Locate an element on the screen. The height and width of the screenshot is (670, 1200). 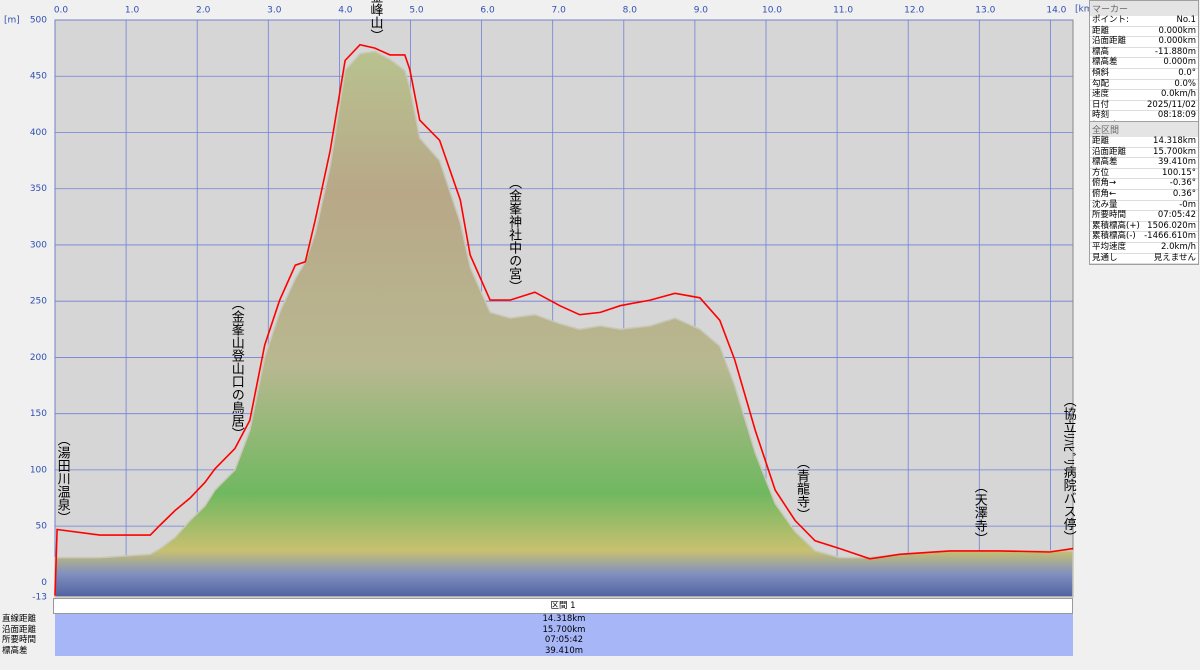
info-label: 俯角→ is located at coordinates (1104, 183).